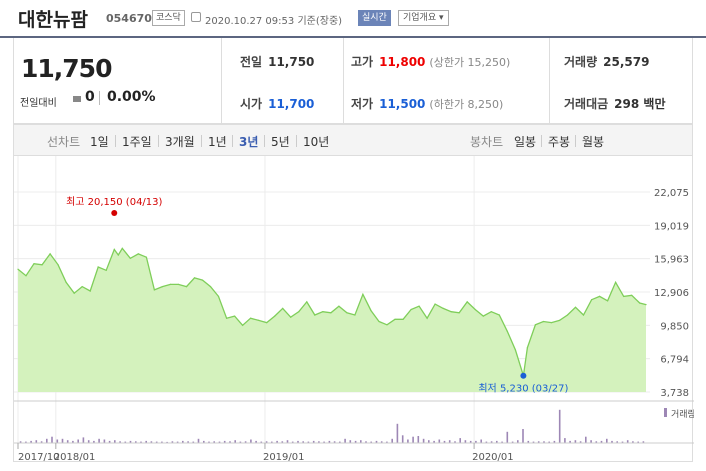 The width and height of the screenshot is (706, 471). What do you see at coordinates (277, 62) in the screenshot?
I see `prev-close: 전일 11,750` at bounding box center [277, 62].